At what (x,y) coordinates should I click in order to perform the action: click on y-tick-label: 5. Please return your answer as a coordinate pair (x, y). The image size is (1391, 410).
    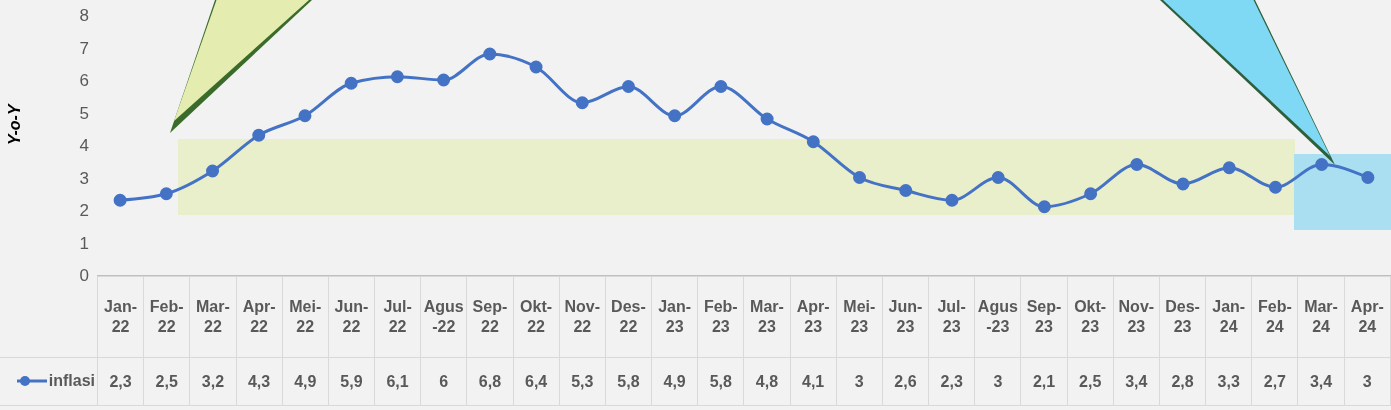
    Looking at the image, I should click on (84, 113).